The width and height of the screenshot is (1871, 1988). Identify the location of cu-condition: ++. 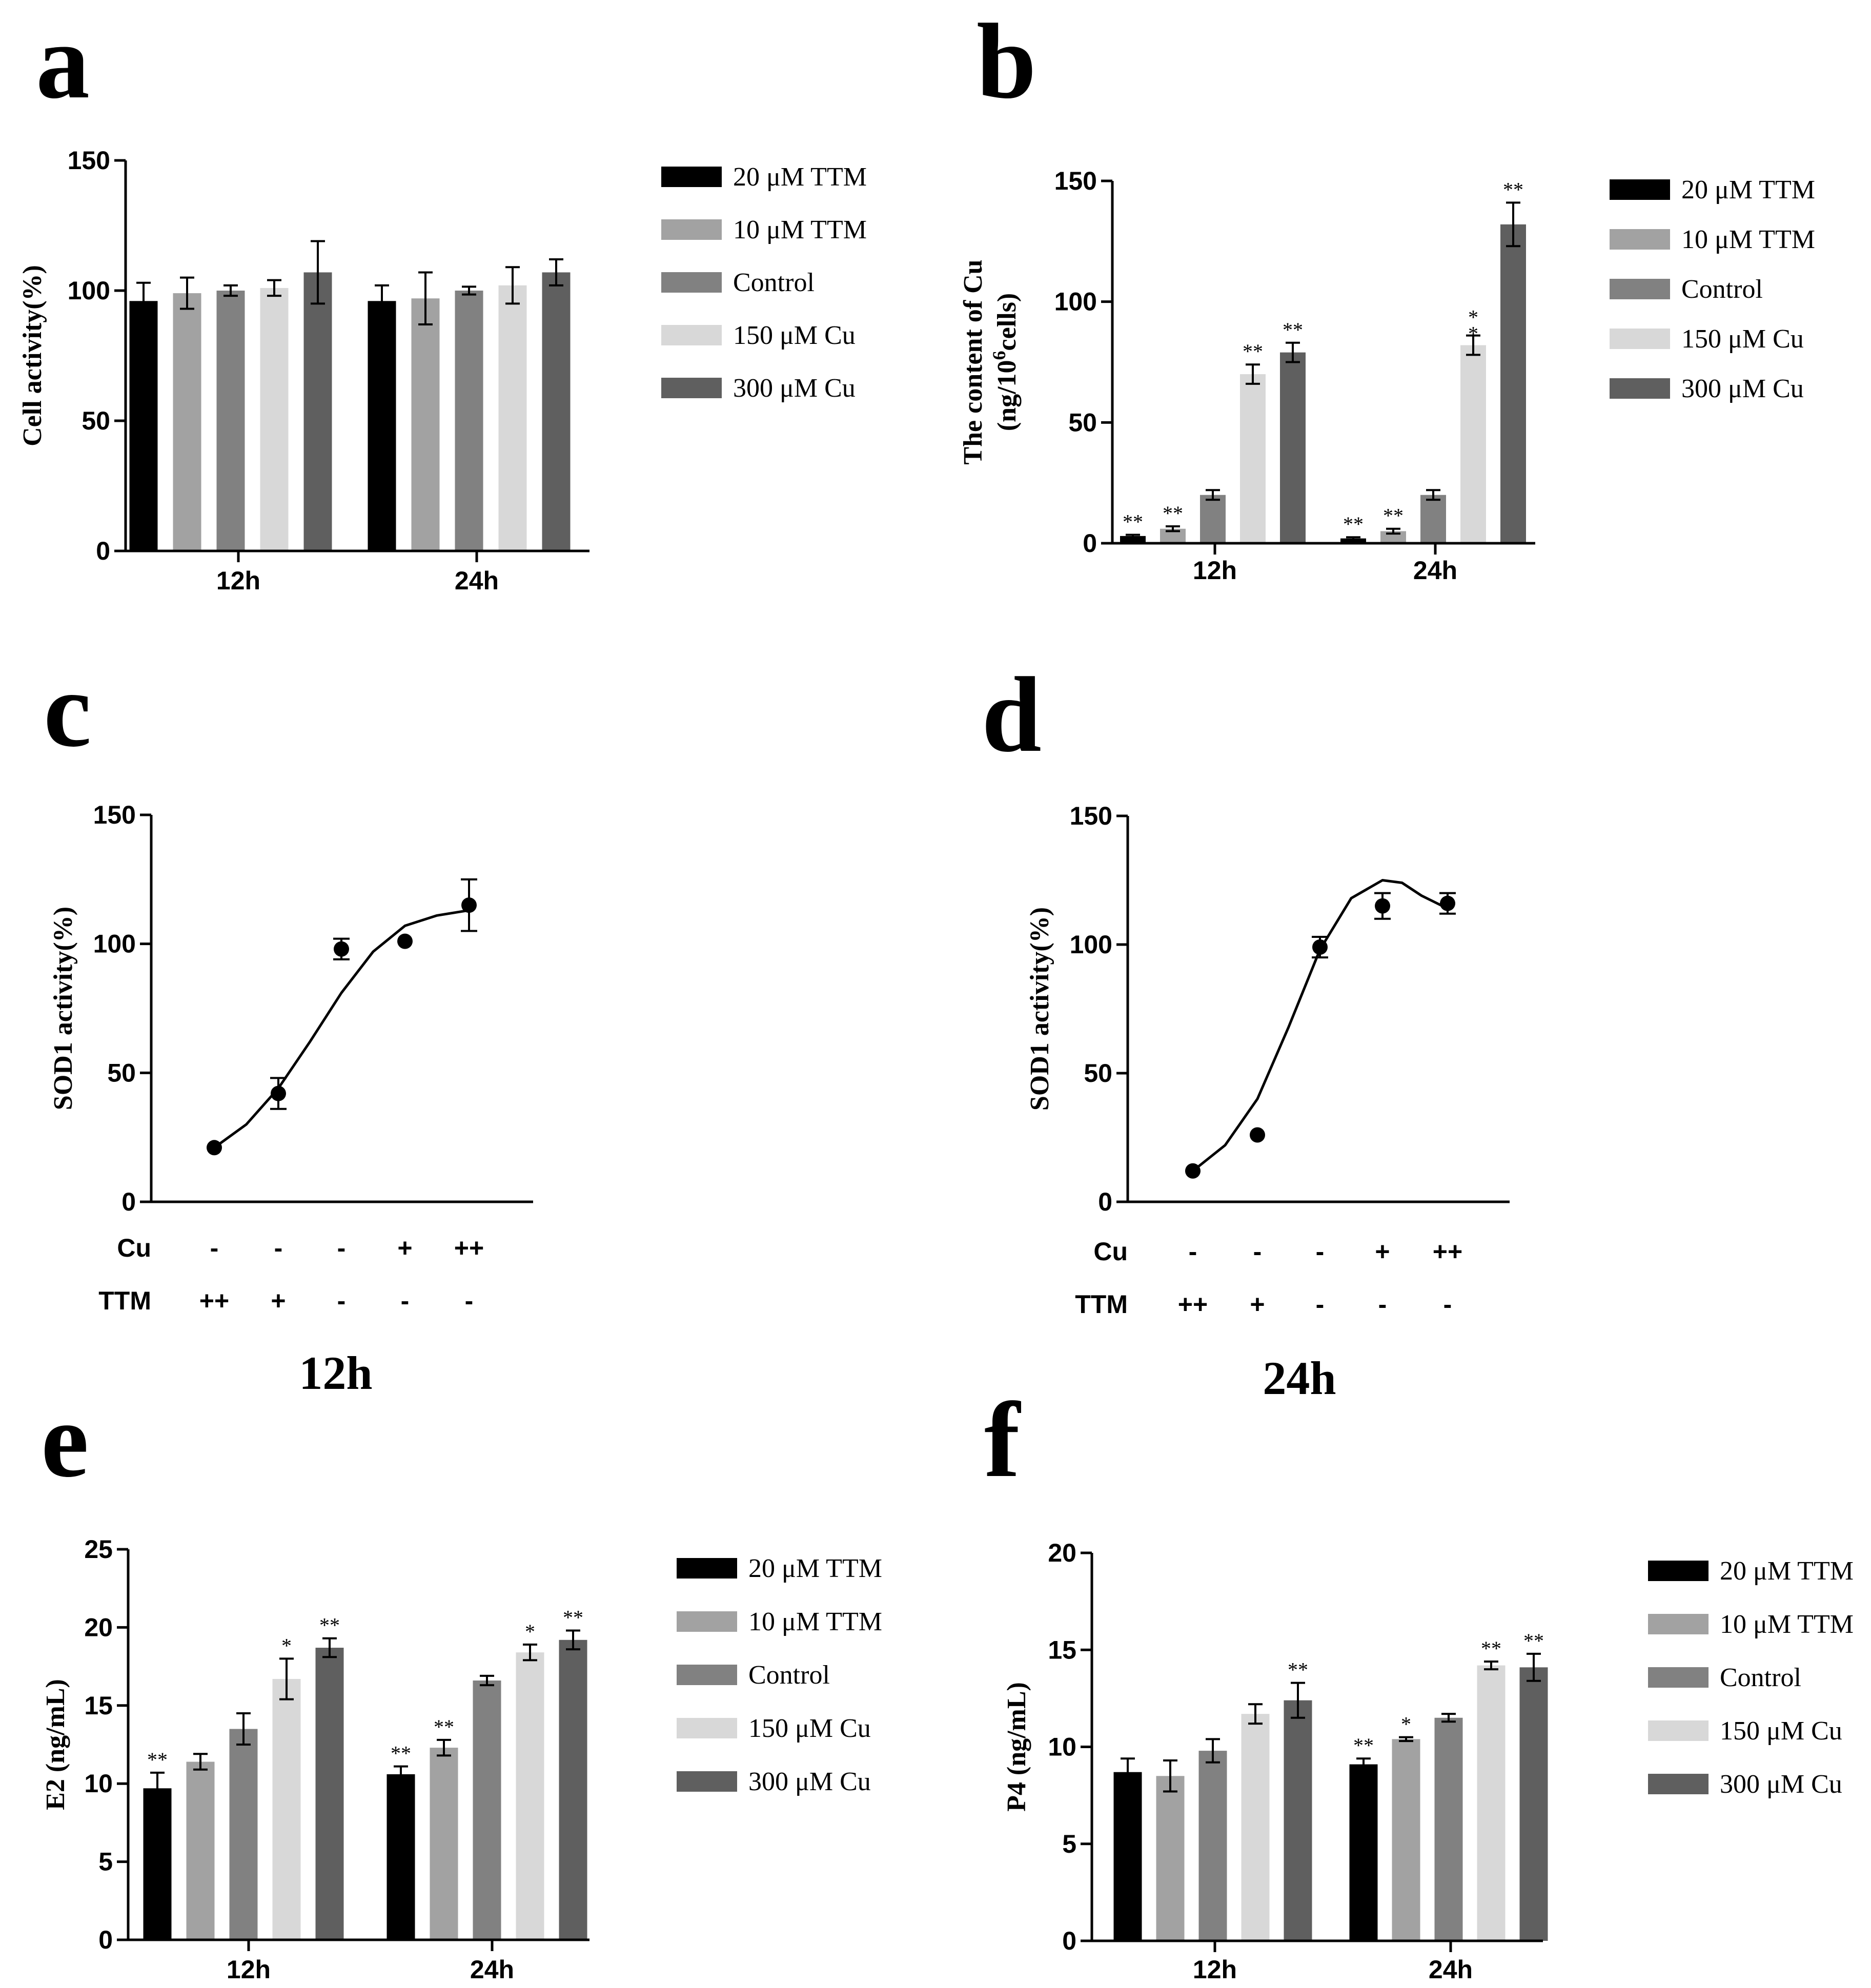
(1447, 1252).